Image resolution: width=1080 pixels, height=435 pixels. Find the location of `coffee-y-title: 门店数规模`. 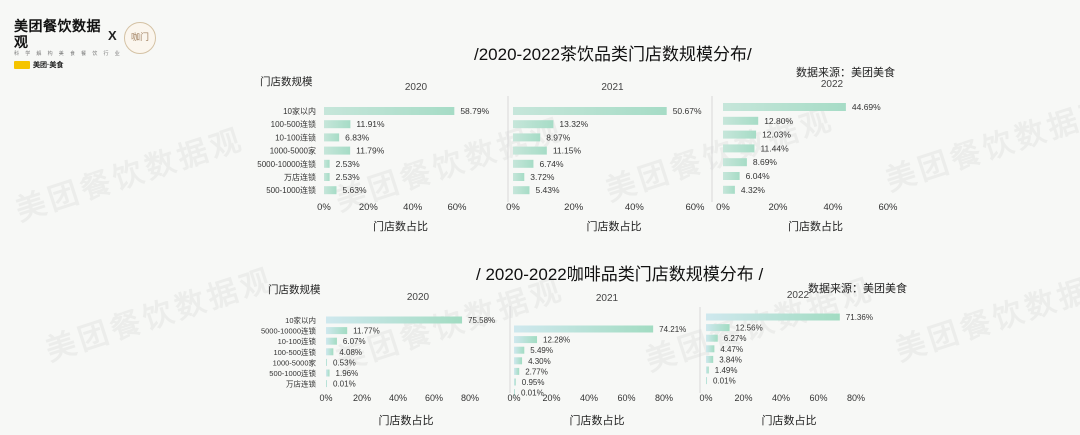

coffee-y-title: 门店数规模 is located at coordinates (294, 290).